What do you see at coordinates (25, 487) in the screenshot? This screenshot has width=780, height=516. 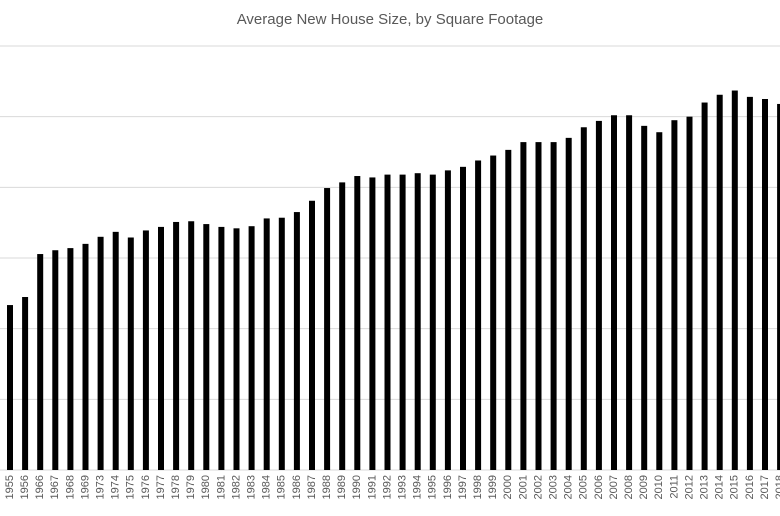 I see `x-tick-label: 1956` at bounding box center [25, 487].